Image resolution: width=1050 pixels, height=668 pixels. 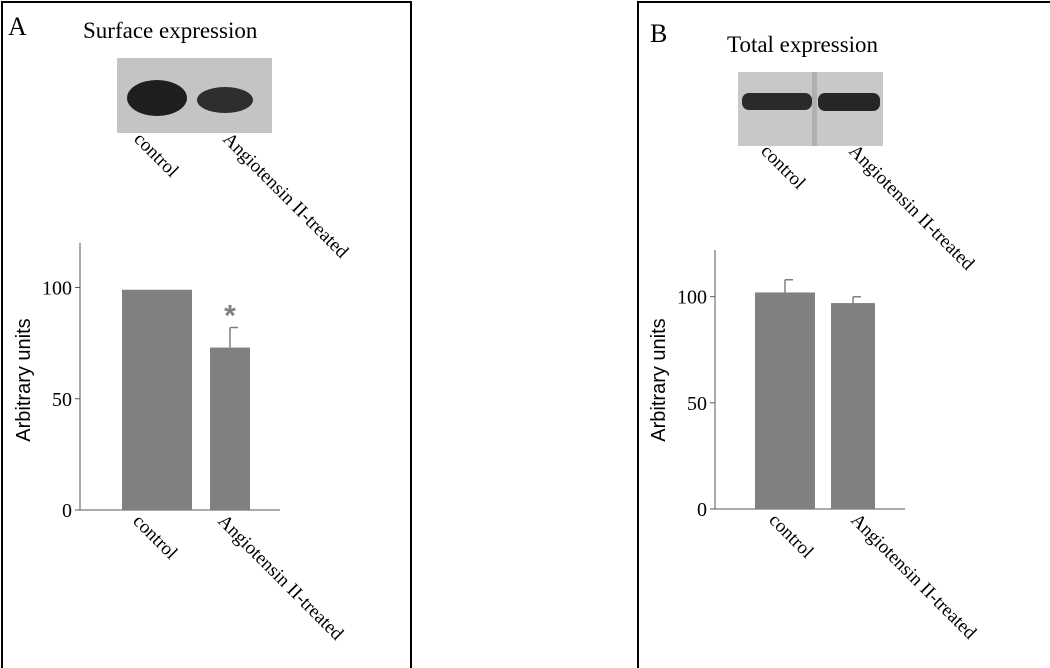 What do you see at coordinates (803, 44) in the screenshot?
I see `chart-title: Total expression` at bounding box center [803, 44].